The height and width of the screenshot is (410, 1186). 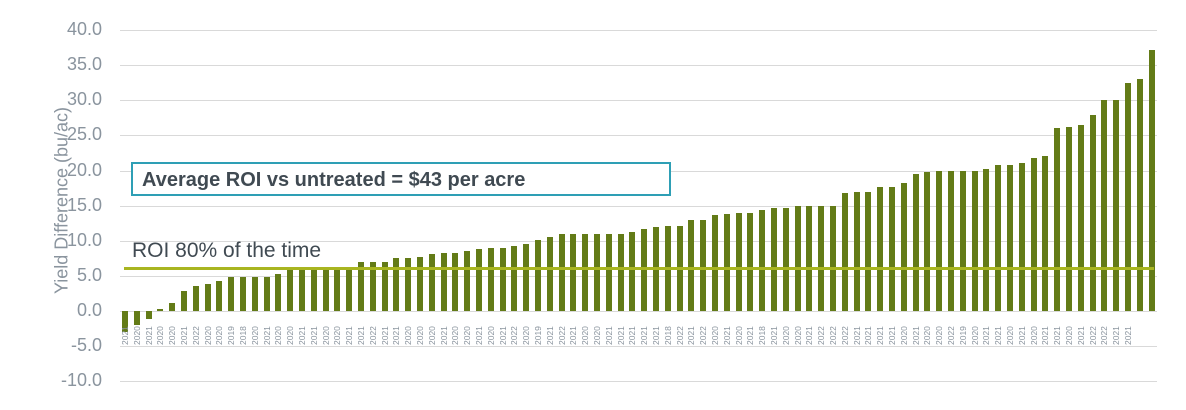 I want to click on y-tick-label: 15.0, so click(x=84, y=204).